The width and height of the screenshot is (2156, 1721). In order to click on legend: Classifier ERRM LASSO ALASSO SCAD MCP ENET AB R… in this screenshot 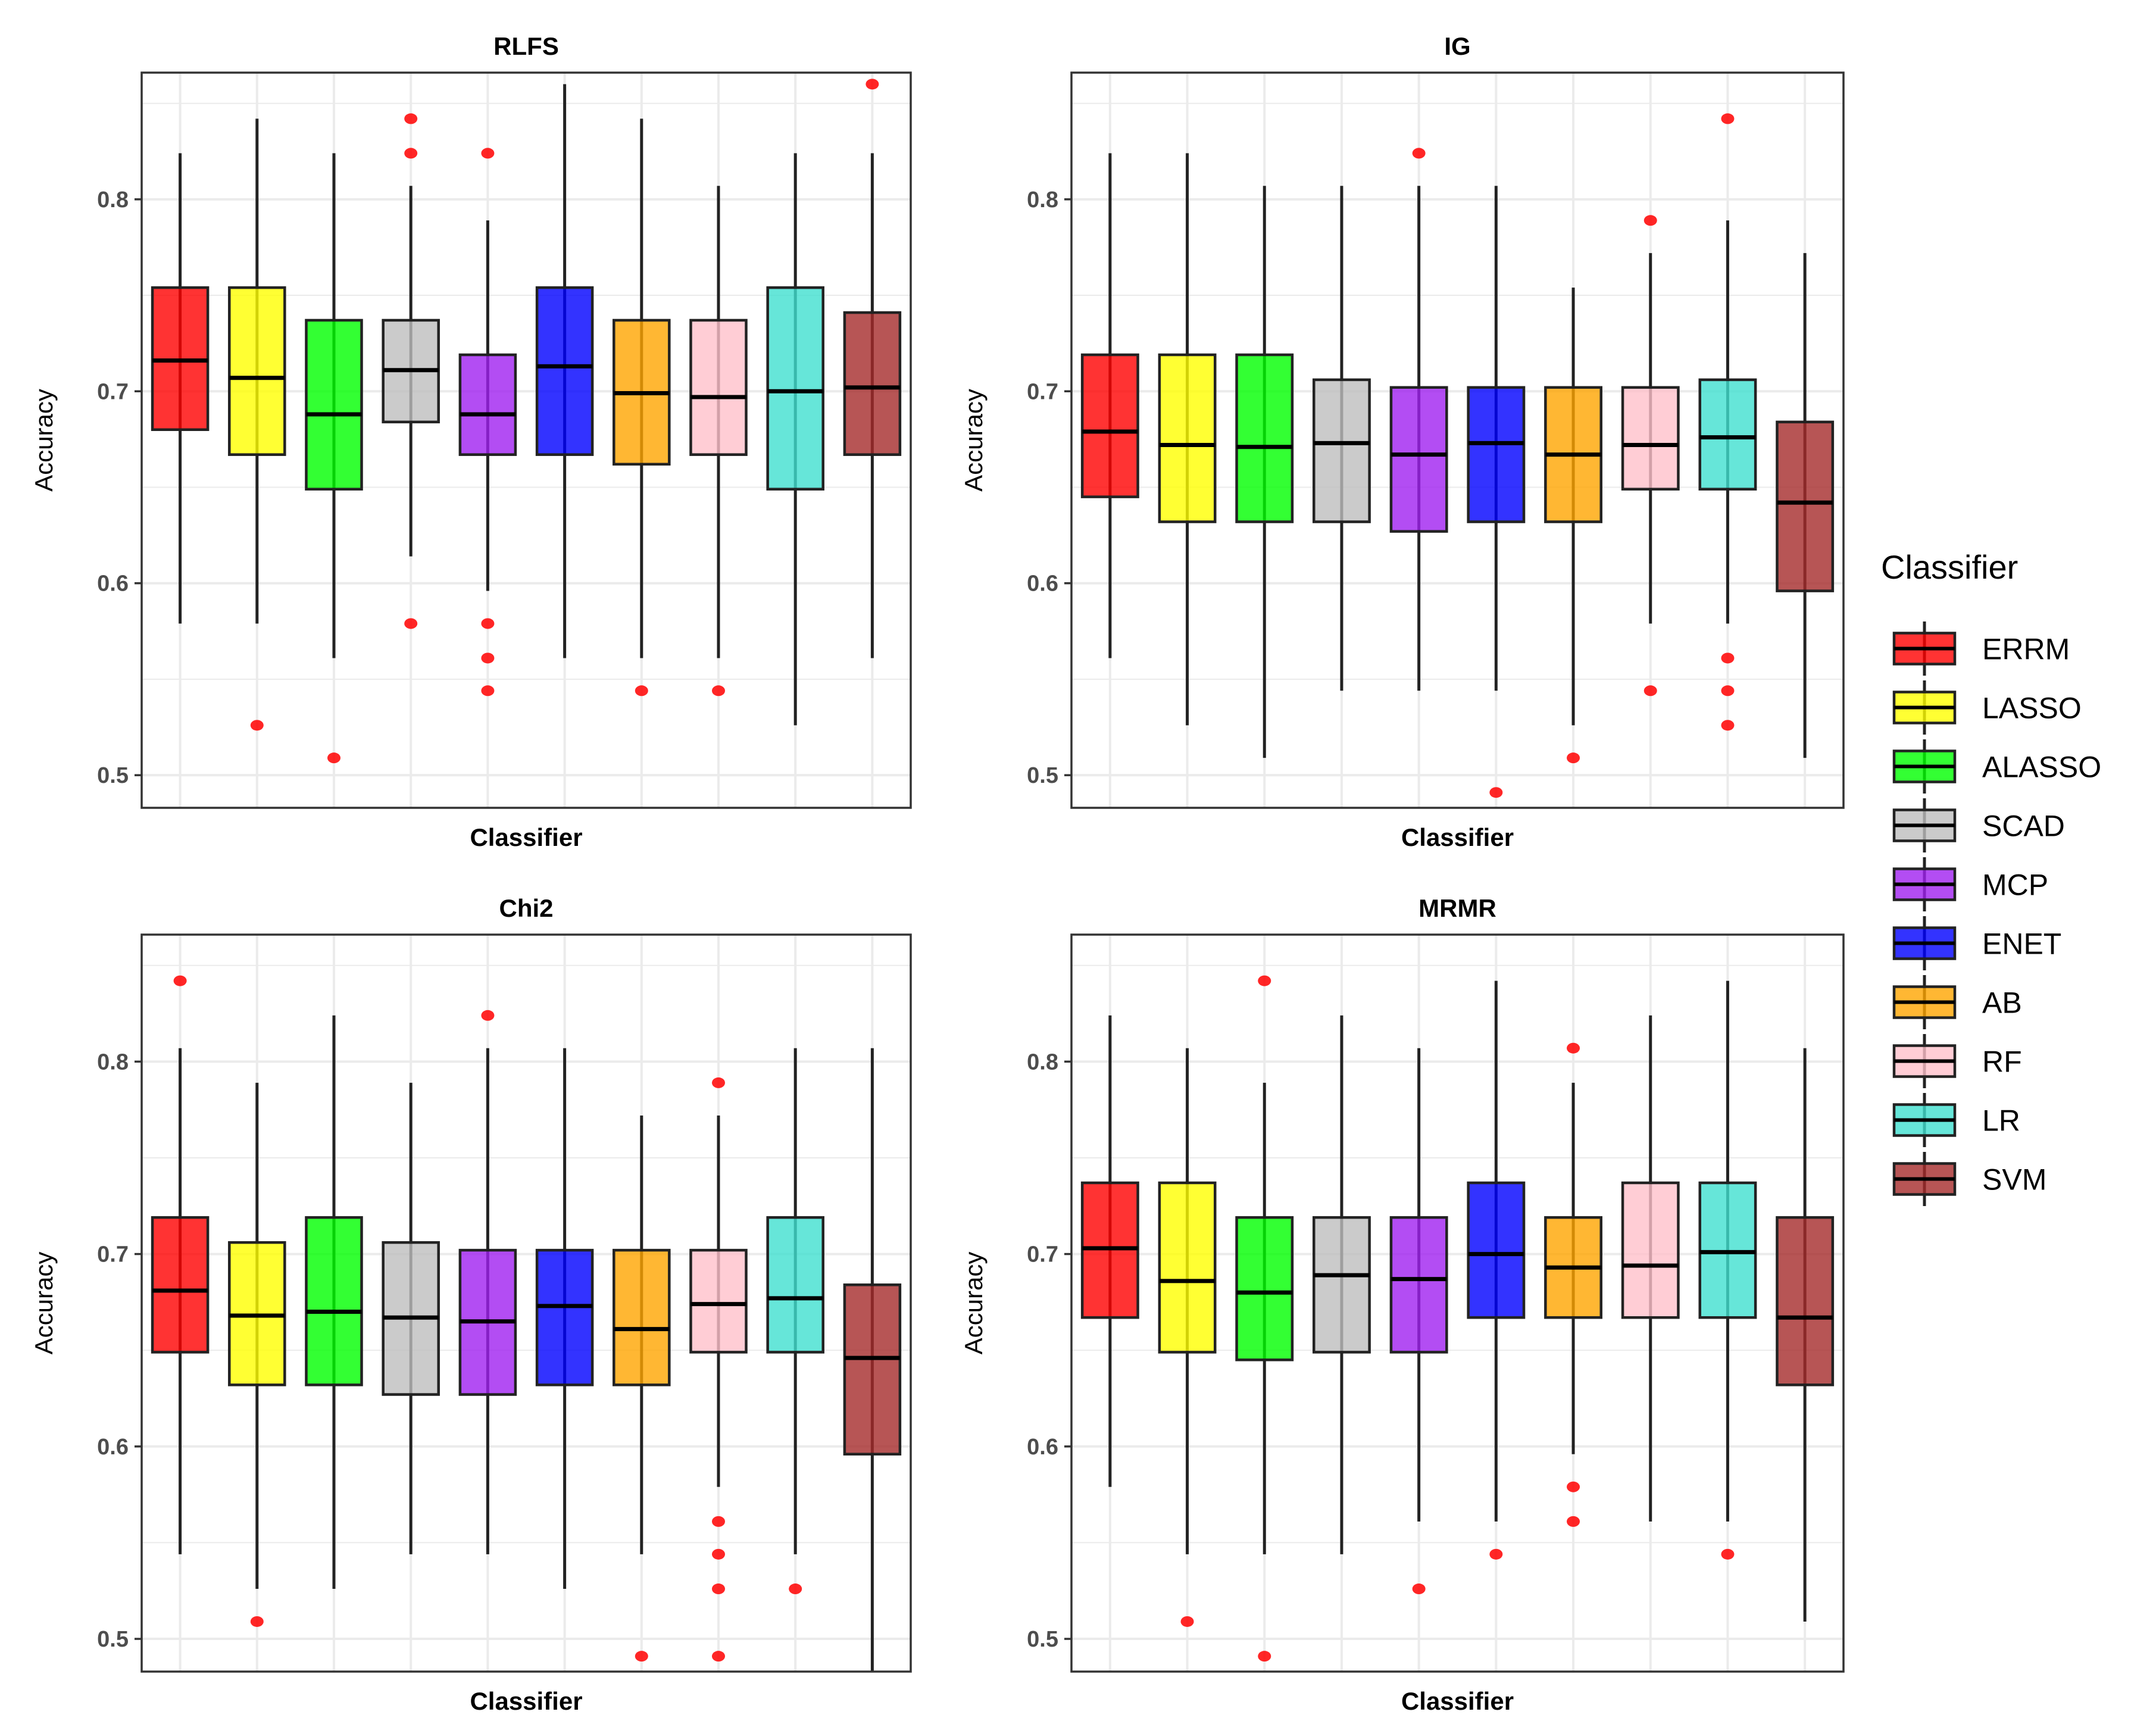, I will do `click(1991, 877)`.